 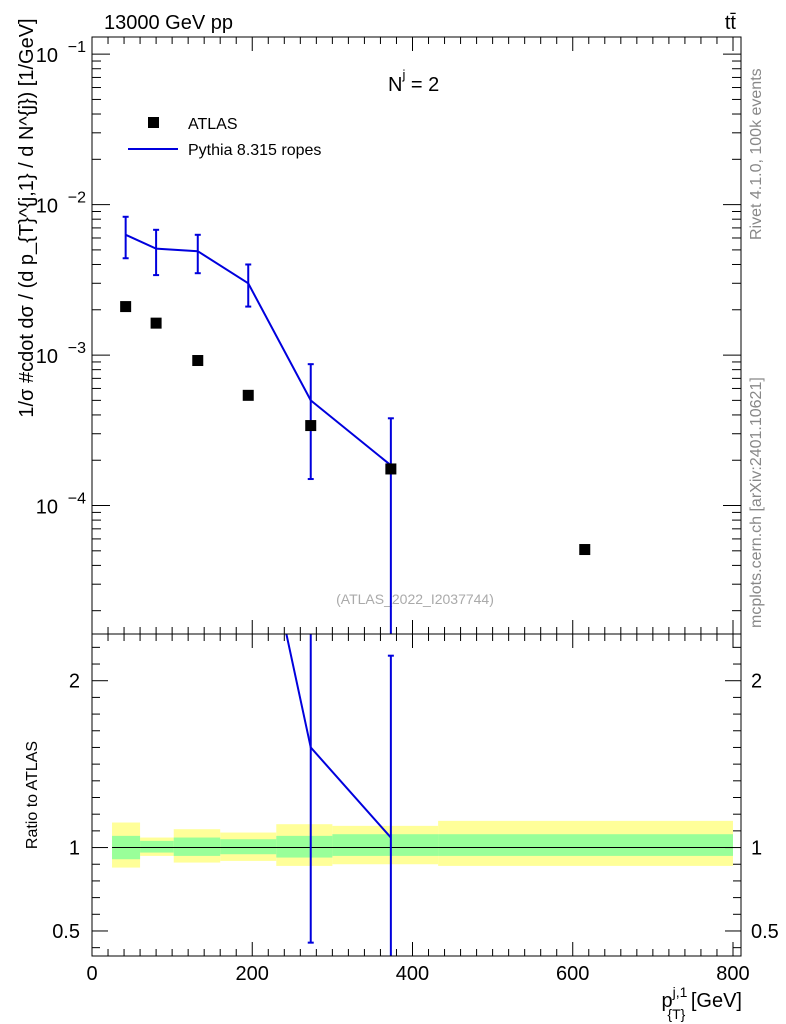 I want to click on x-axis-label: pj,1 {T} [GeV], so click(x=701, y=1003).